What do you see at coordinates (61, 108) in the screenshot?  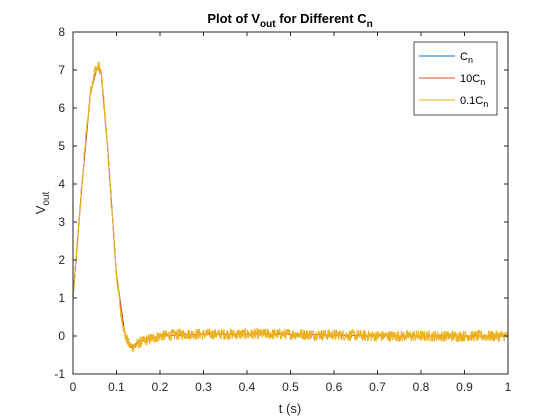 I see `y-tick-label: 6` at bounding box center [61, 108].